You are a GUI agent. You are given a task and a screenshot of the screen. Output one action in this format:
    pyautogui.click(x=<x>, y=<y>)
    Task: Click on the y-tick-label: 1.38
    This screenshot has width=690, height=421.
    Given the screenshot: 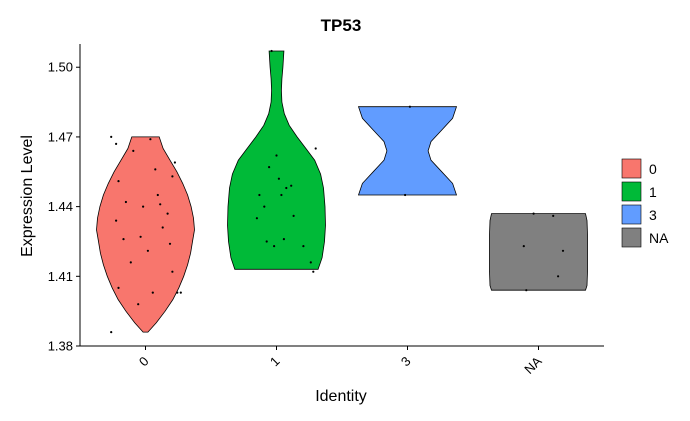 What is the action you would take?
    pyautogui.click(x=60, y=346)
    